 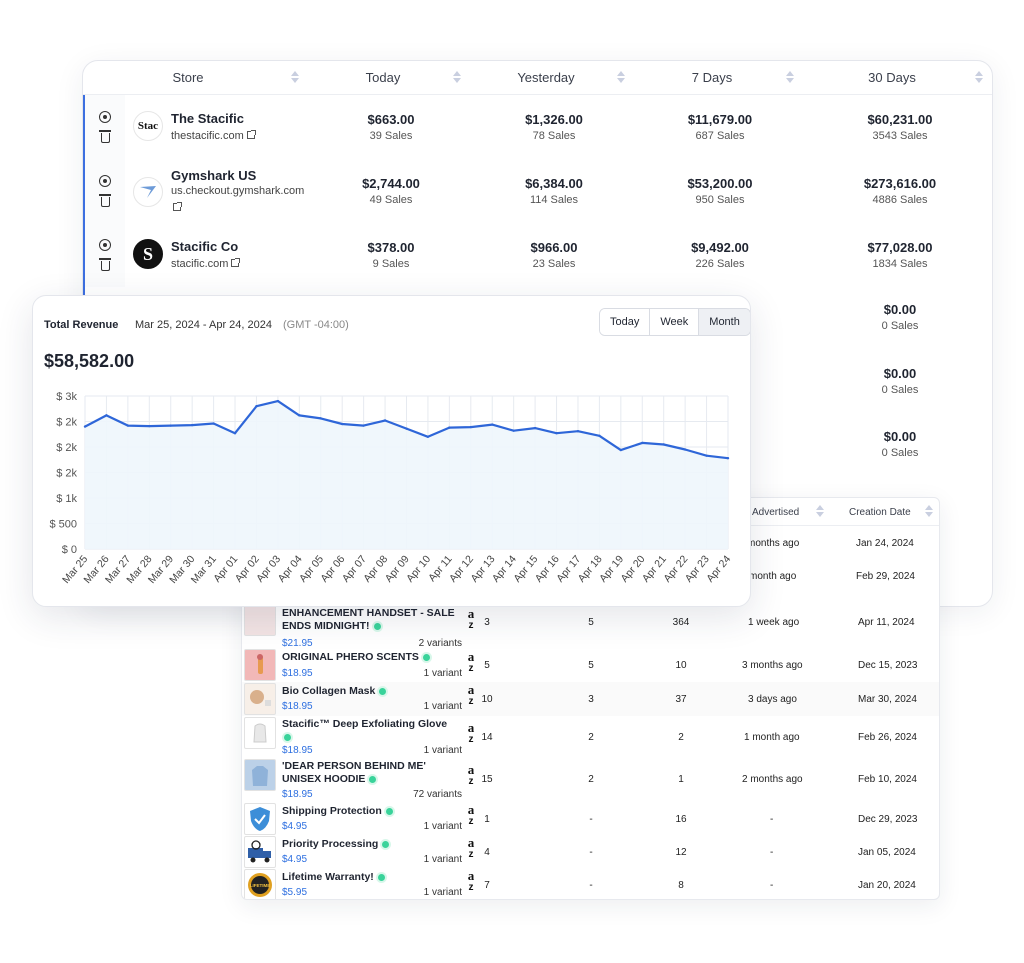 What do you see at coordinates (887, 852) in the screenshot?
I see `creation-date-cell: Jan 05, 2024` at bounding box center [887, 852].